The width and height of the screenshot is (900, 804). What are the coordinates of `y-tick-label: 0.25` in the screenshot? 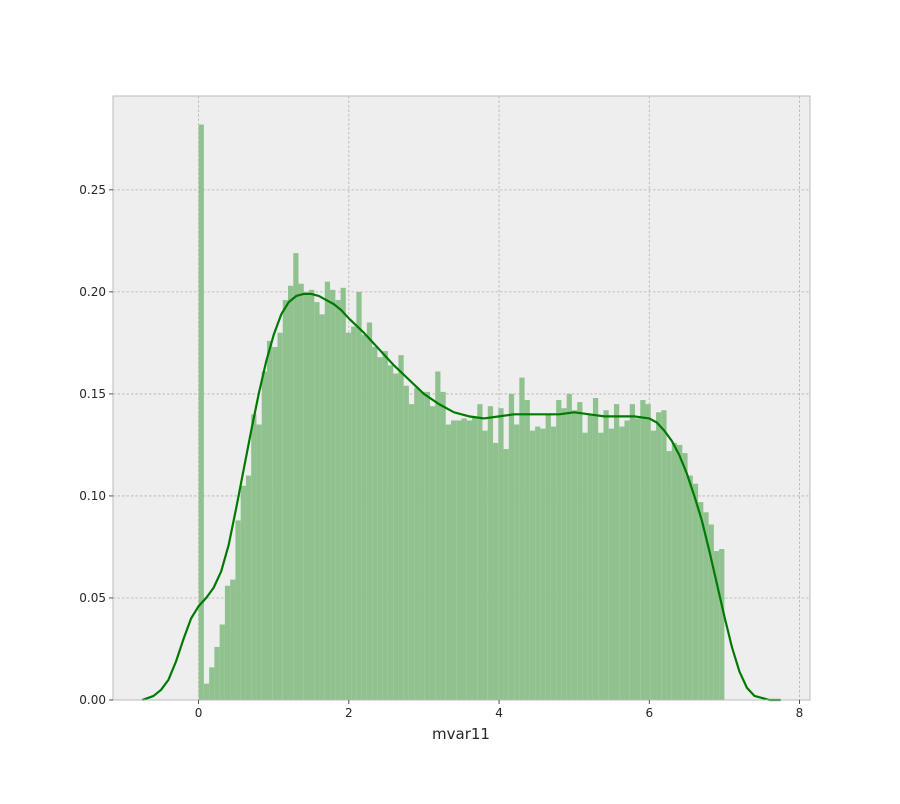 It's located at (92, 190).